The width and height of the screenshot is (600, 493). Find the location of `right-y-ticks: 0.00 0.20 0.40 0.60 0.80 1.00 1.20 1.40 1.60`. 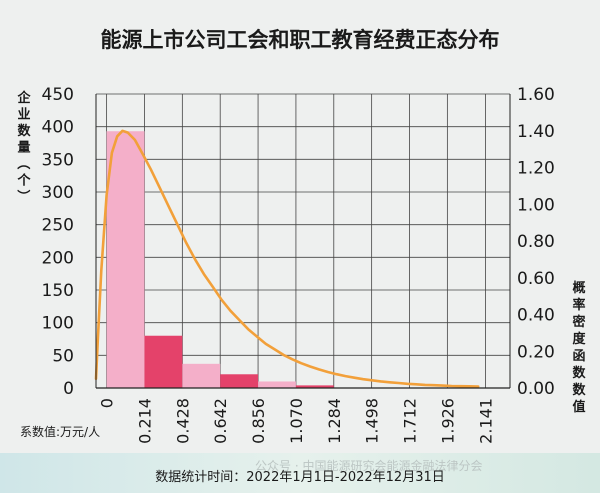

right-y-ticks: 0.00 0.20 0.40 0.60 0.80 1.00 1.20 1.40 1.60 is located at coordinates (536, 242).